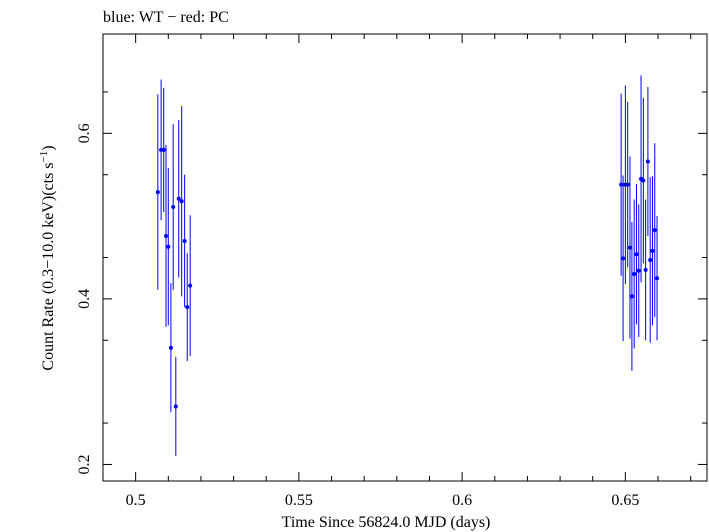 Image resolution: width=709 pixels, height=532 pixels. What do you see at coordinates (462, 500) in the screenshot?
I see `x-tick-label: 0.6` at bounding box center [462, 500].